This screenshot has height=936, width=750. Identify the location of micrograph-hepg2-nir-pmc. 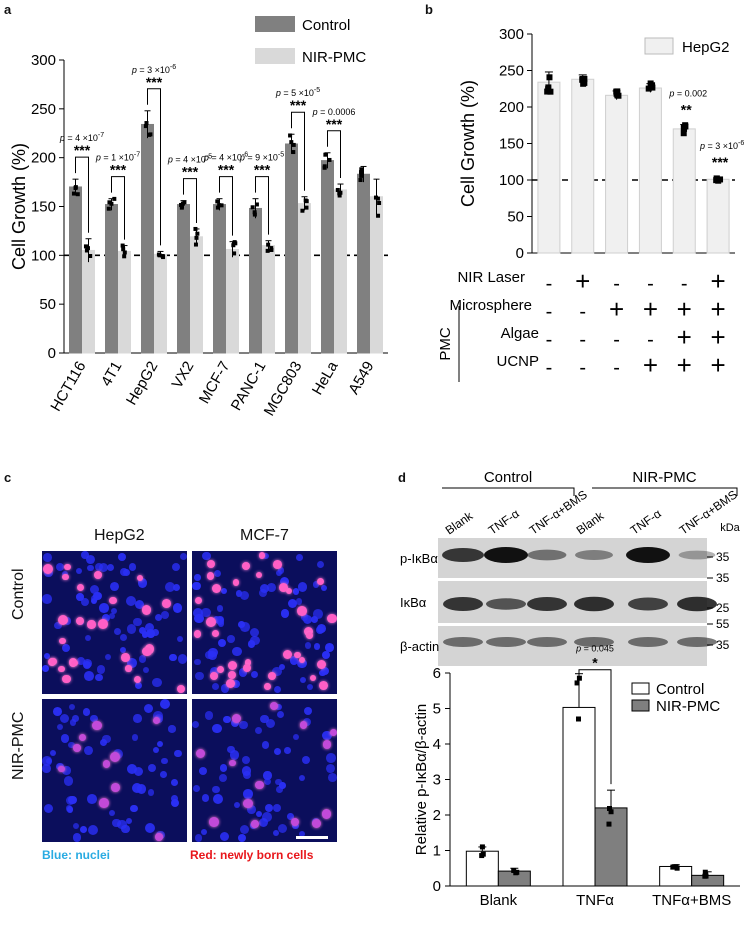
(114, 770).